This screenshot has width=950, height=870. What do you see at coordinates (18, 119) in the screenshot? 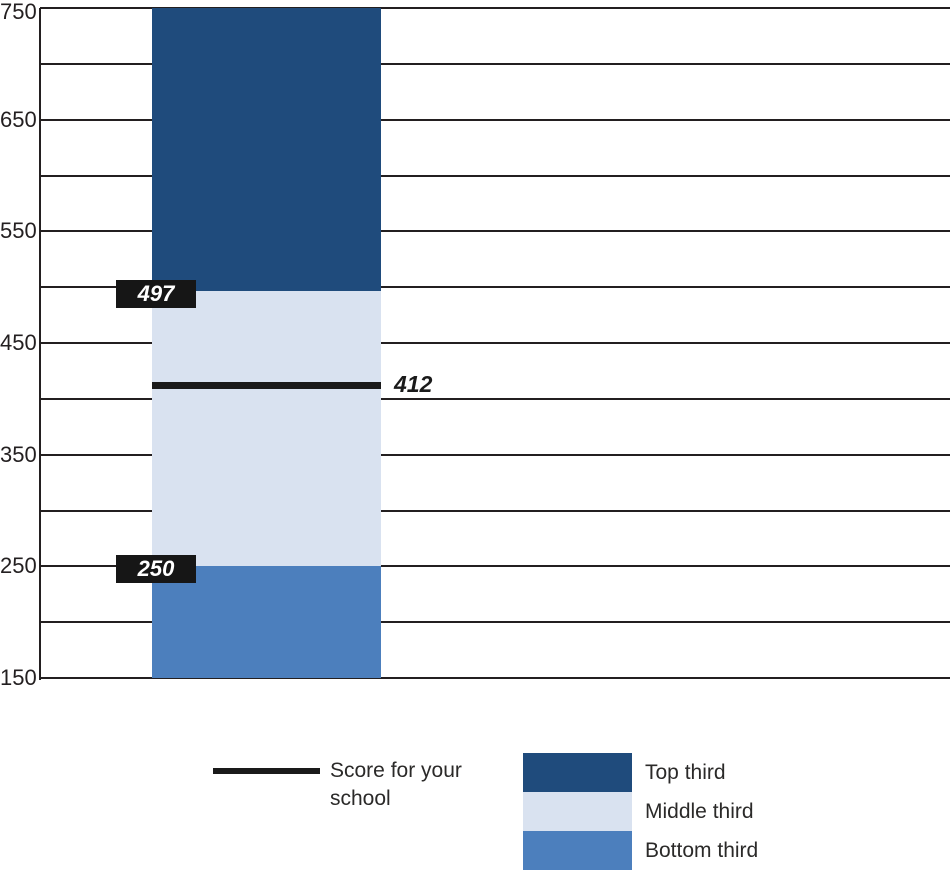
I see `y-axis-tick-label: 650` at bounding box center [18, 119].